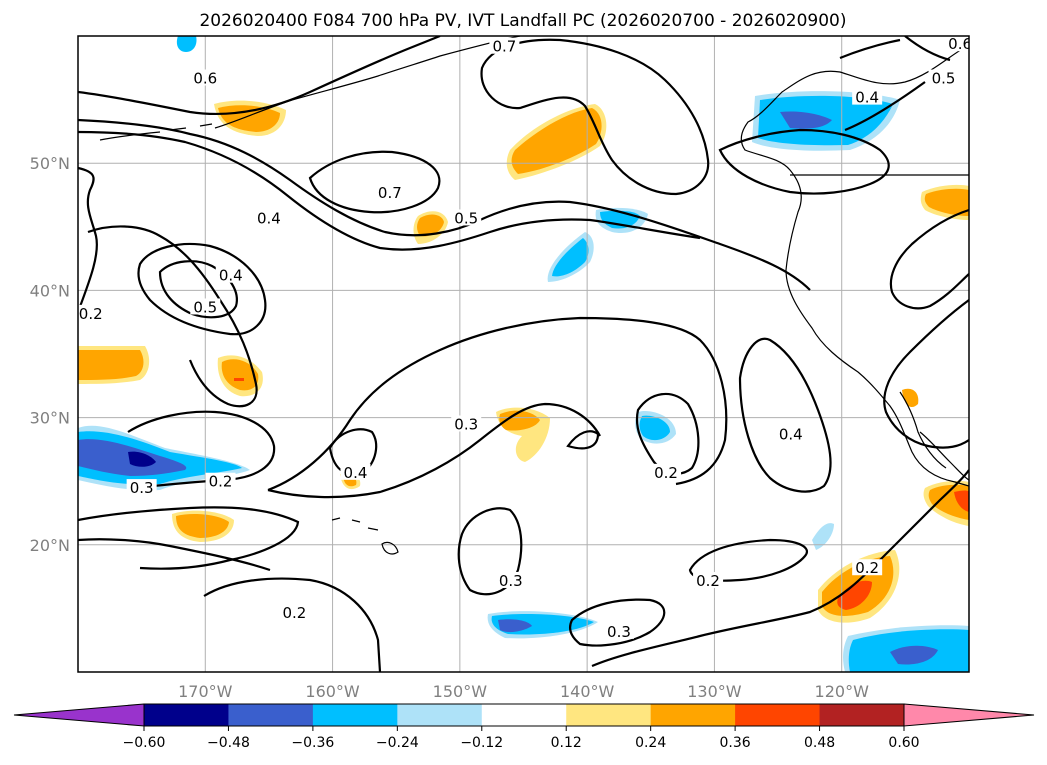  I want to click on y-axis-tick-labels: 20°N 30°N 40°N 50°N, so click(50, 354).